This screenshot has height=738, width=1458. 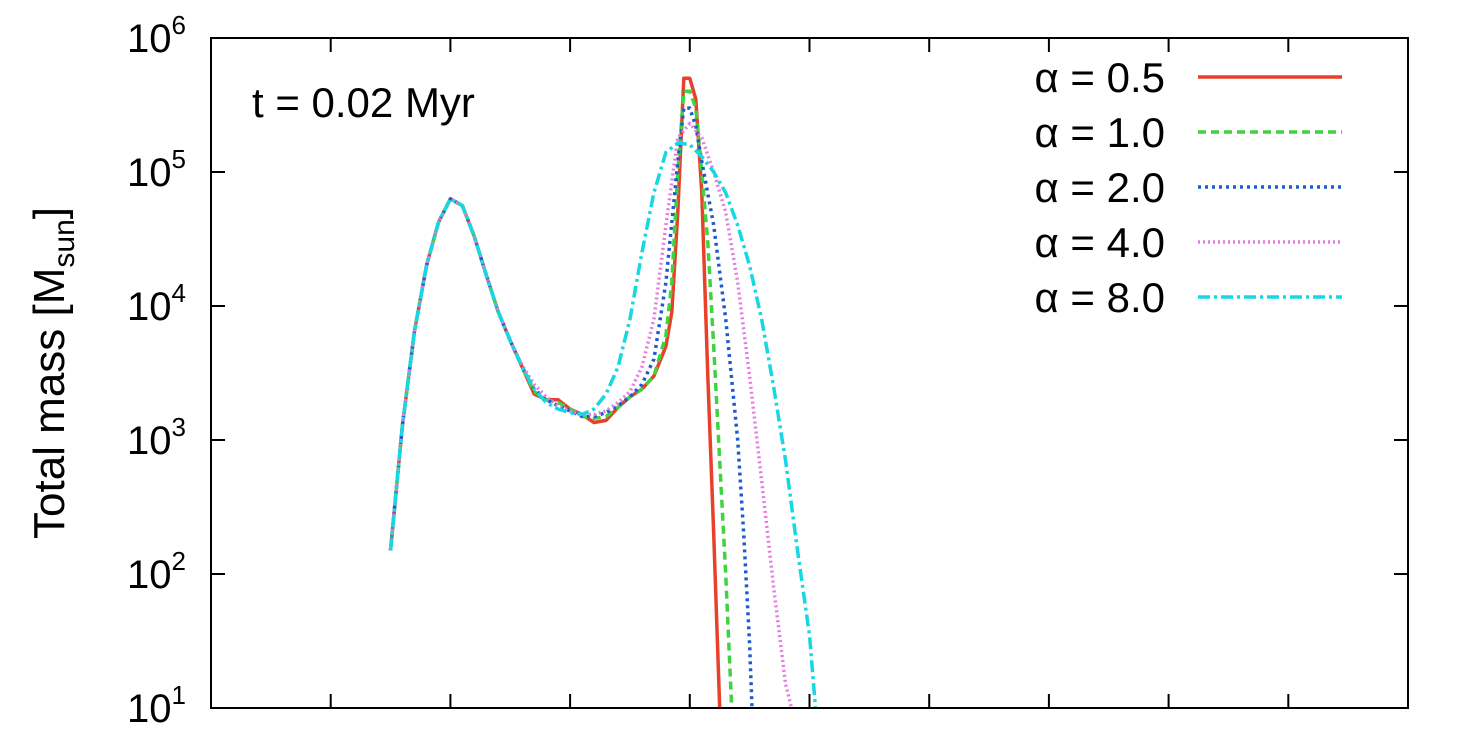 I want to click on y-axis-label-subscript: sun, so click(x=64, y=243).